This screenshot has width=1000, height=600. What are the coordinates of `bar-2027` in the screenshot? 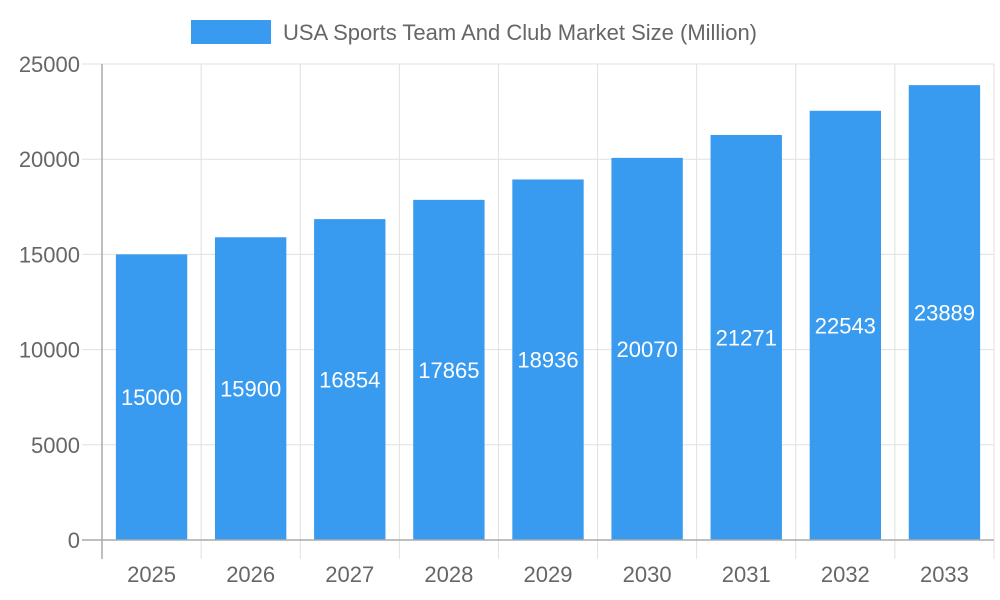 It's located at (350, 379).